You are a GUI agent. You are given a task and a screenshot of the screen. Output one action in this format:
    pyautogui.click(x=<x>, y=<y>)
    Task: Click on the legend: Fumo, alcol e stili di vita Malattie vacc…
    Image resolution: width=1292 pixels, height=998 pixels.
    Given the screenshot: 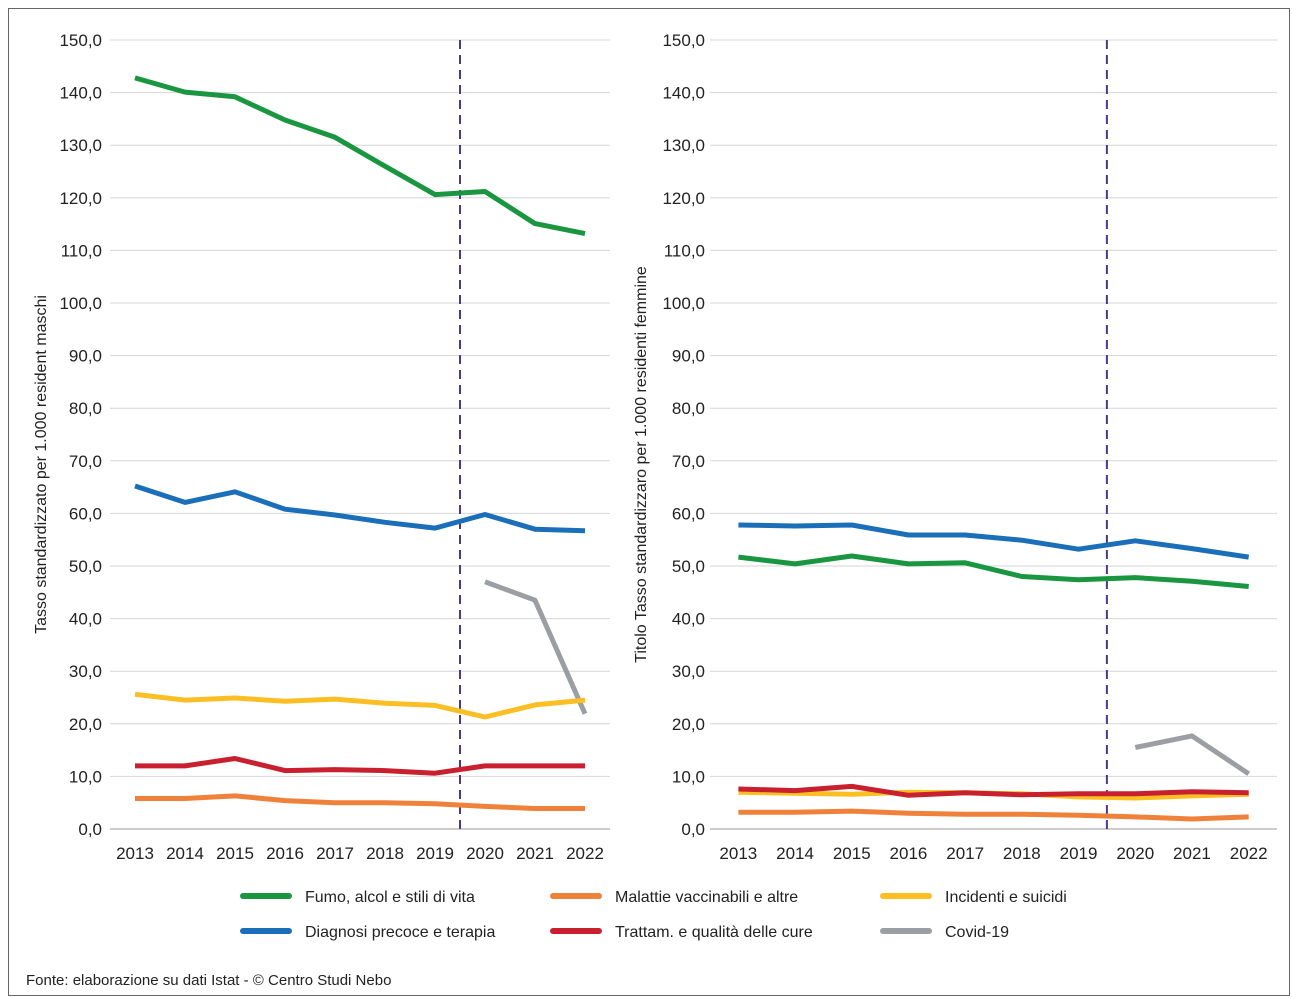 What is the action you would take?
    pyautogui.click(x=653, y=915)
    